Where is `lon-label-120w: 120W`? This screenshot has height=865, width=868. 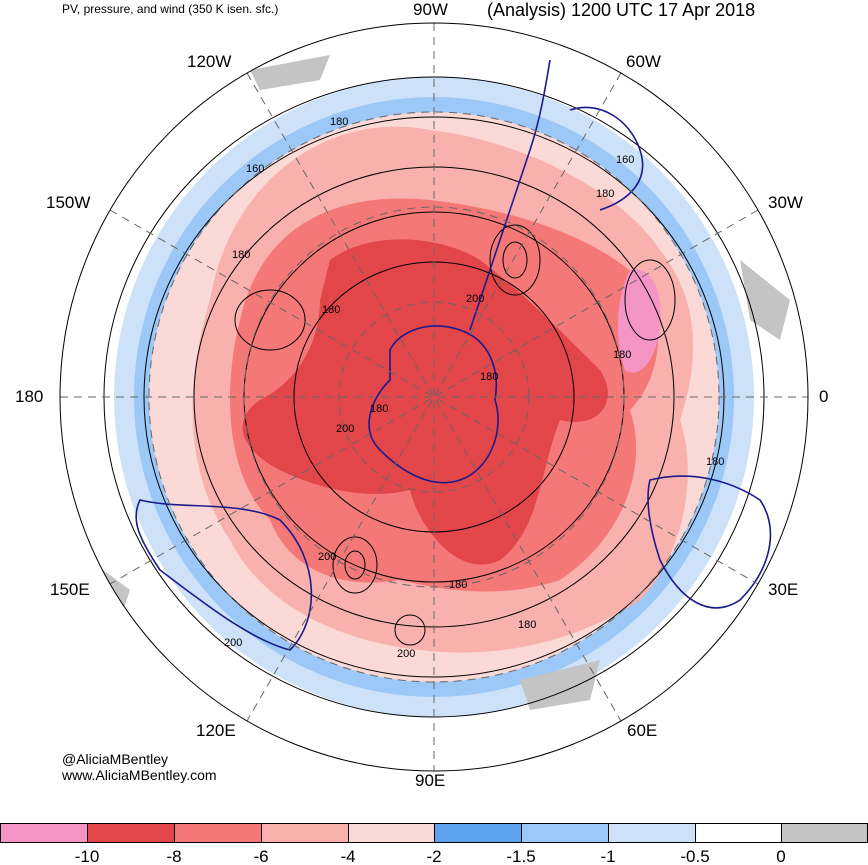
lon-label-120w: 120W is located at coordinates (209, 61).